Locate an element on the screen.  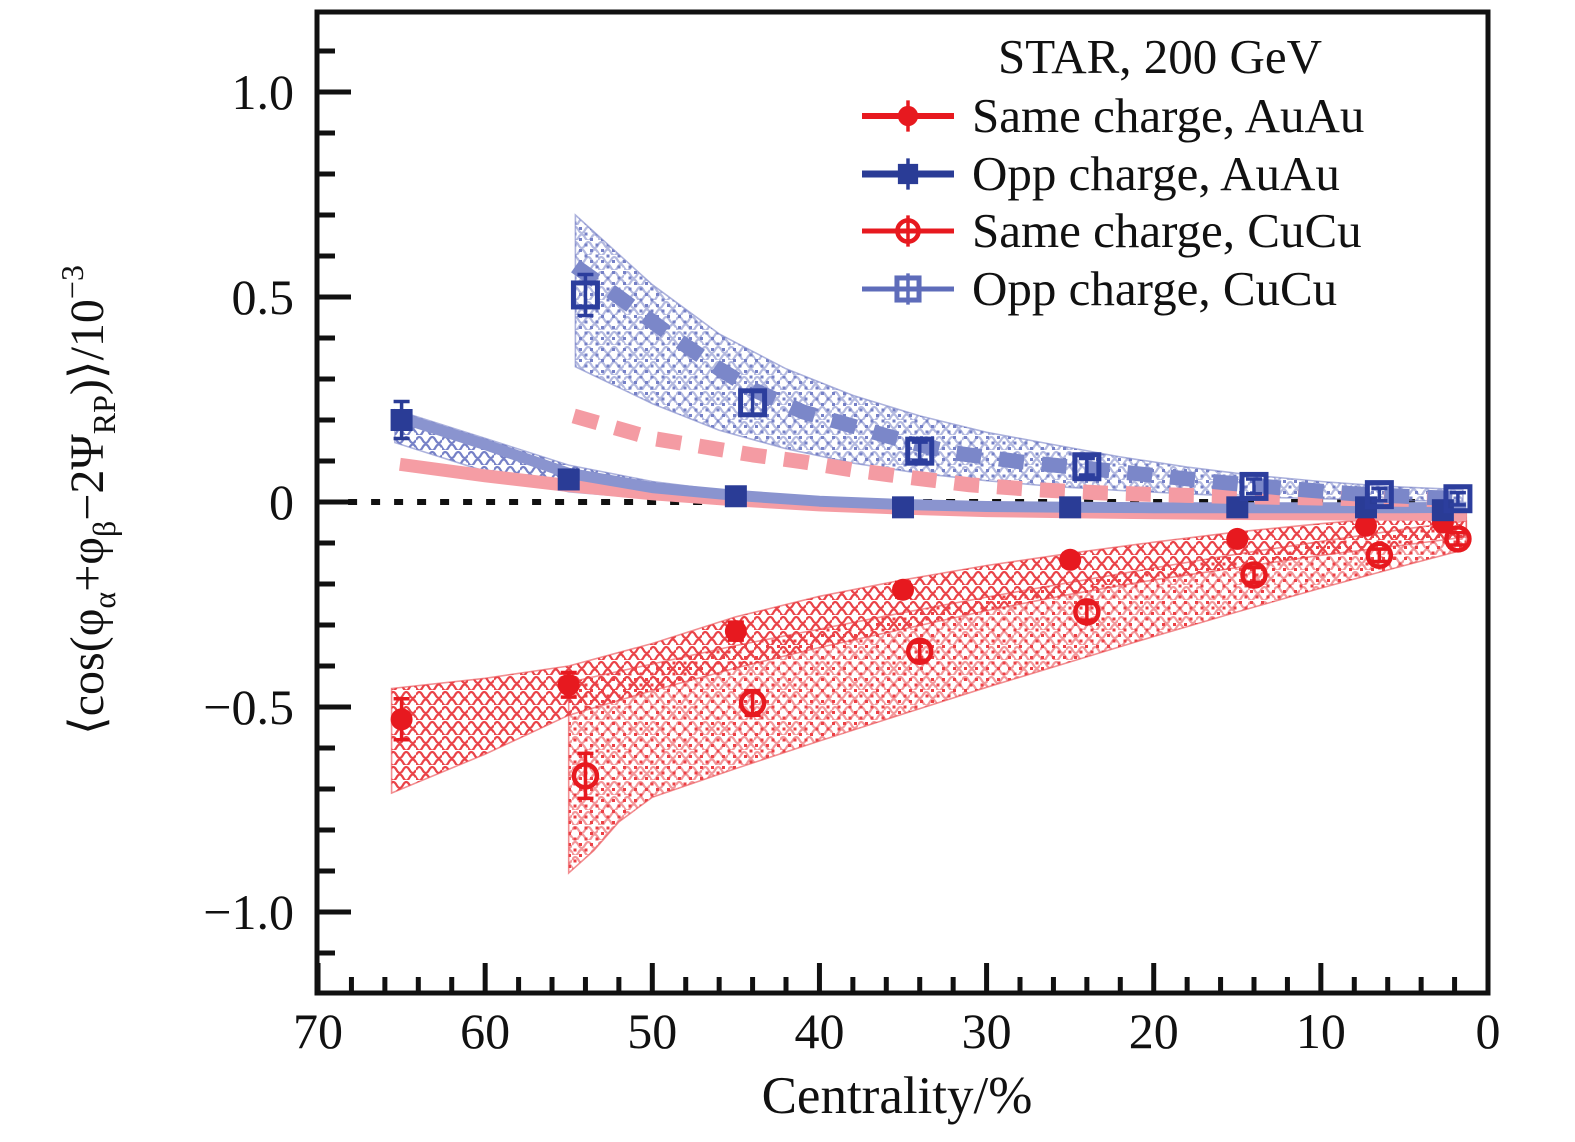
legend-item-label: Opp charge, CuCu is located at coordinates (1154, 288).